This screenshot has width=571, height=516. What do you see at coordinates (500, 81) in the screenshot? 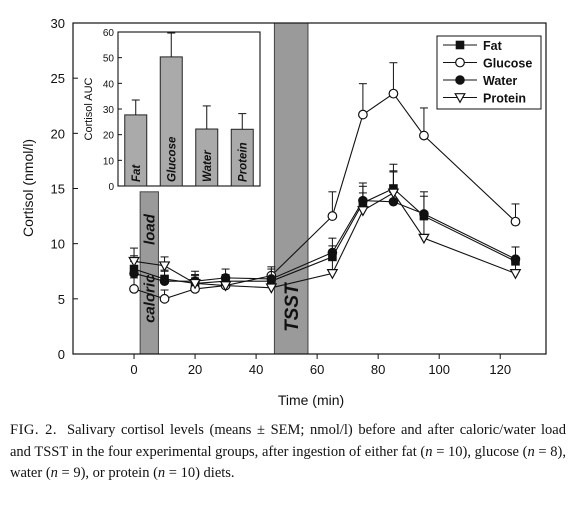
I see `legend-label: Water` at bounding box center [500, 81].